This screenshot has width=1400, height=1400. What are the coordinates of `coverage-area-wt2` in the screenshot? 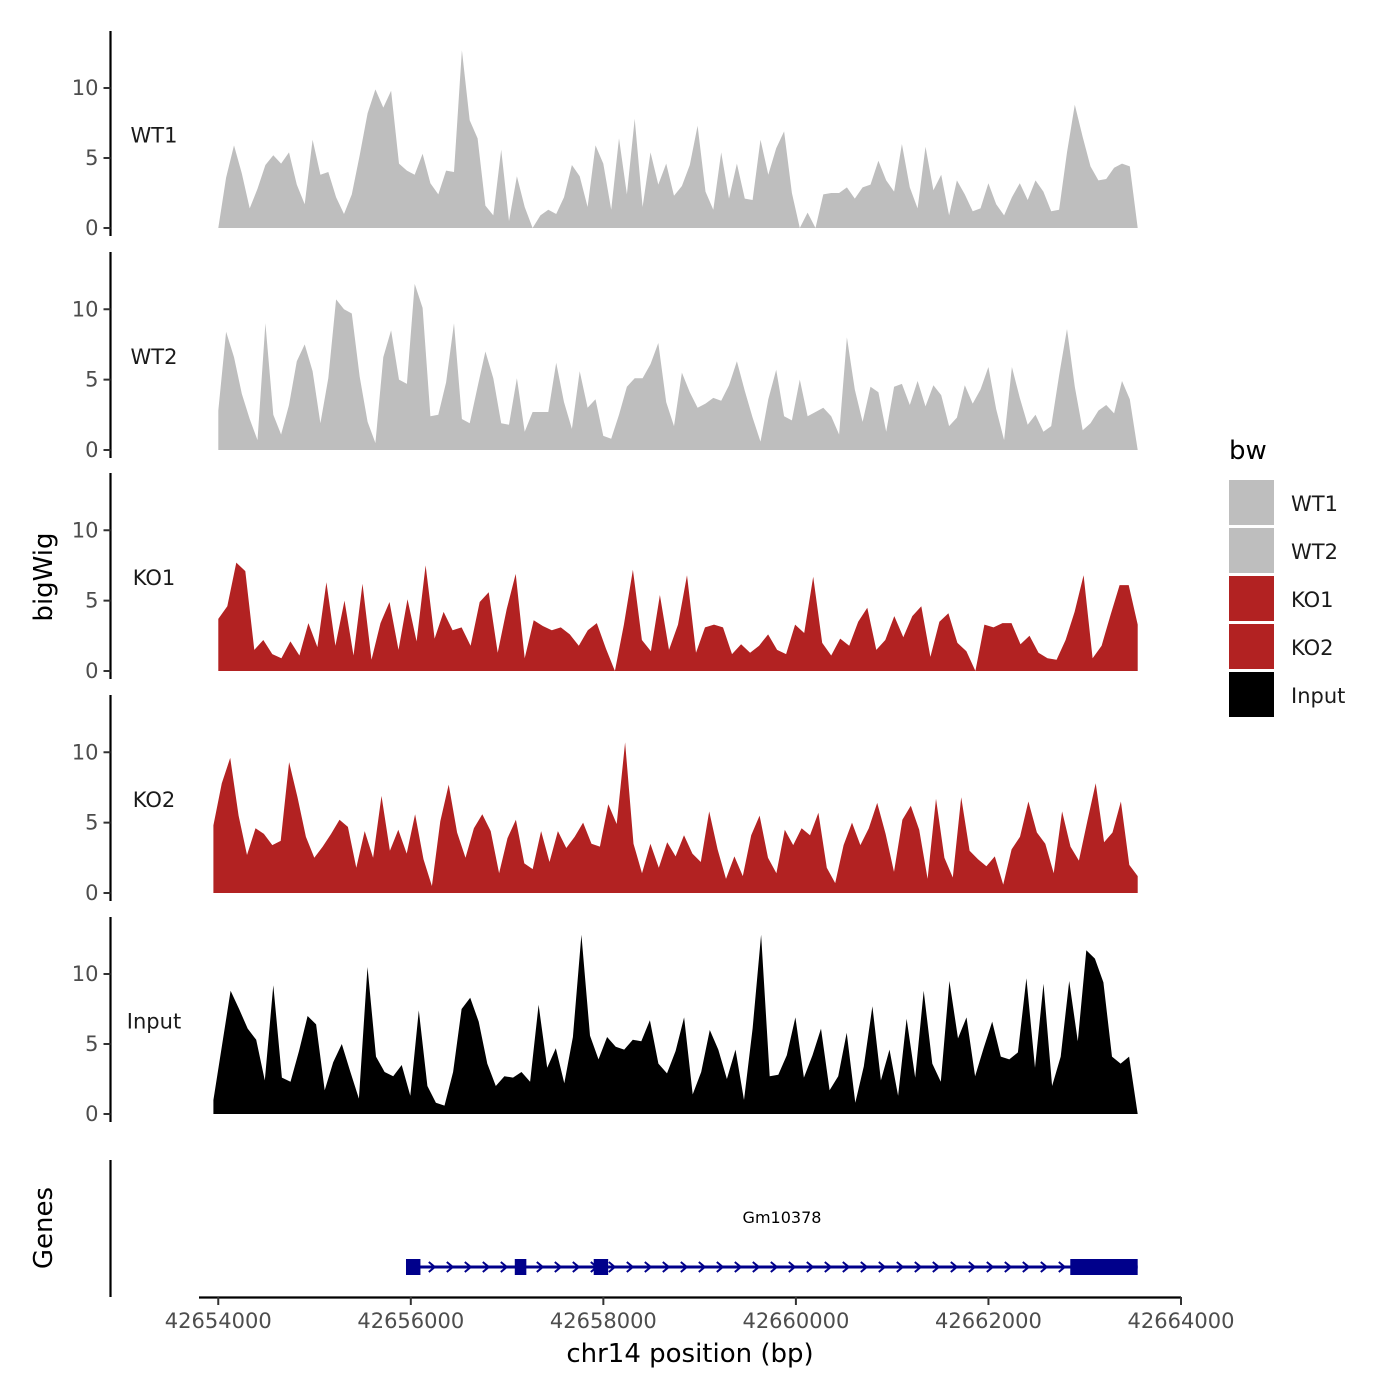 It's located at (678, 366).